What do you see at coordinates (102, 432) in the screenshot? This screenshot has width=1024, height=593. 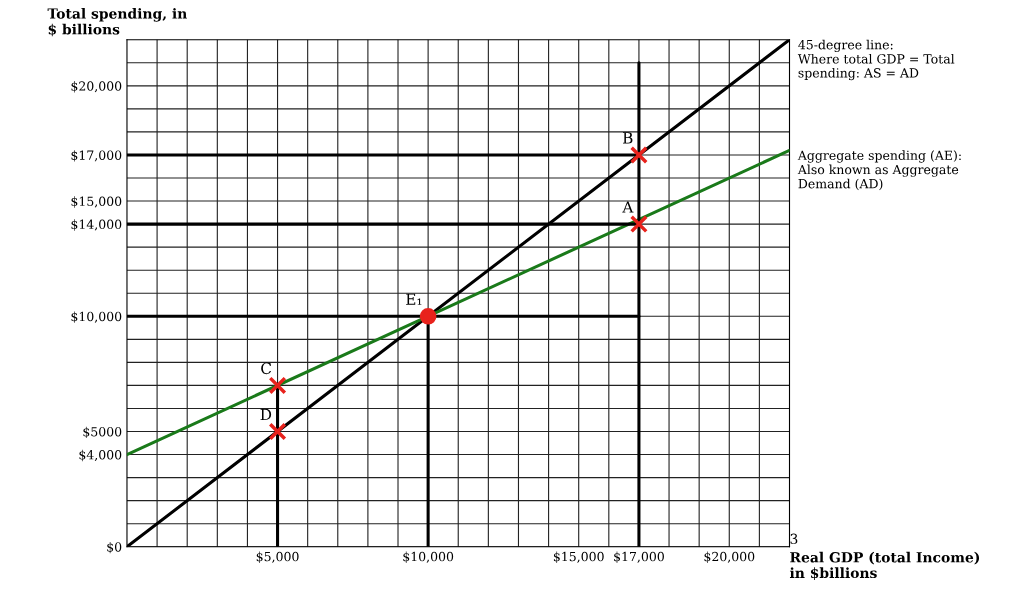 I see `y-tick-label: $5000` at bounding box center [102, 432].